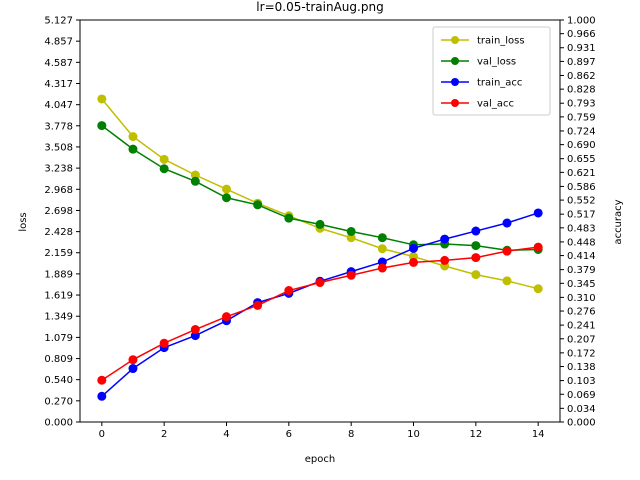 This screenshot has height=480, width=640. Describe the element at coordinates (581, 381) in the screenshot. I see `y2-tick-label: 0.103` at that location.